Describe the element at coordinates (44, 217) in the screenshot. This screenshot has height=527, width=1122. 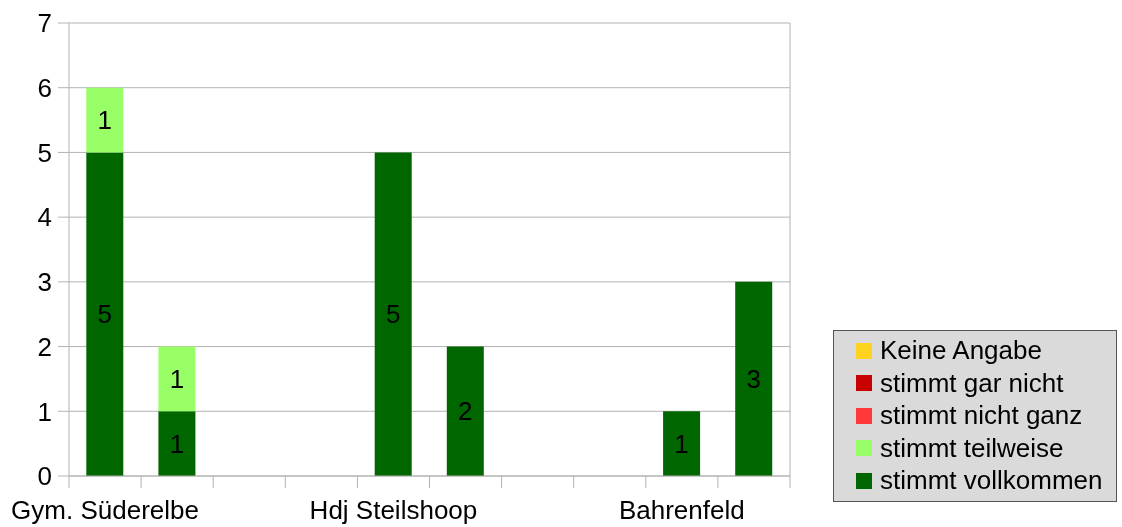
I see `y-tick-label: 4` at that location.